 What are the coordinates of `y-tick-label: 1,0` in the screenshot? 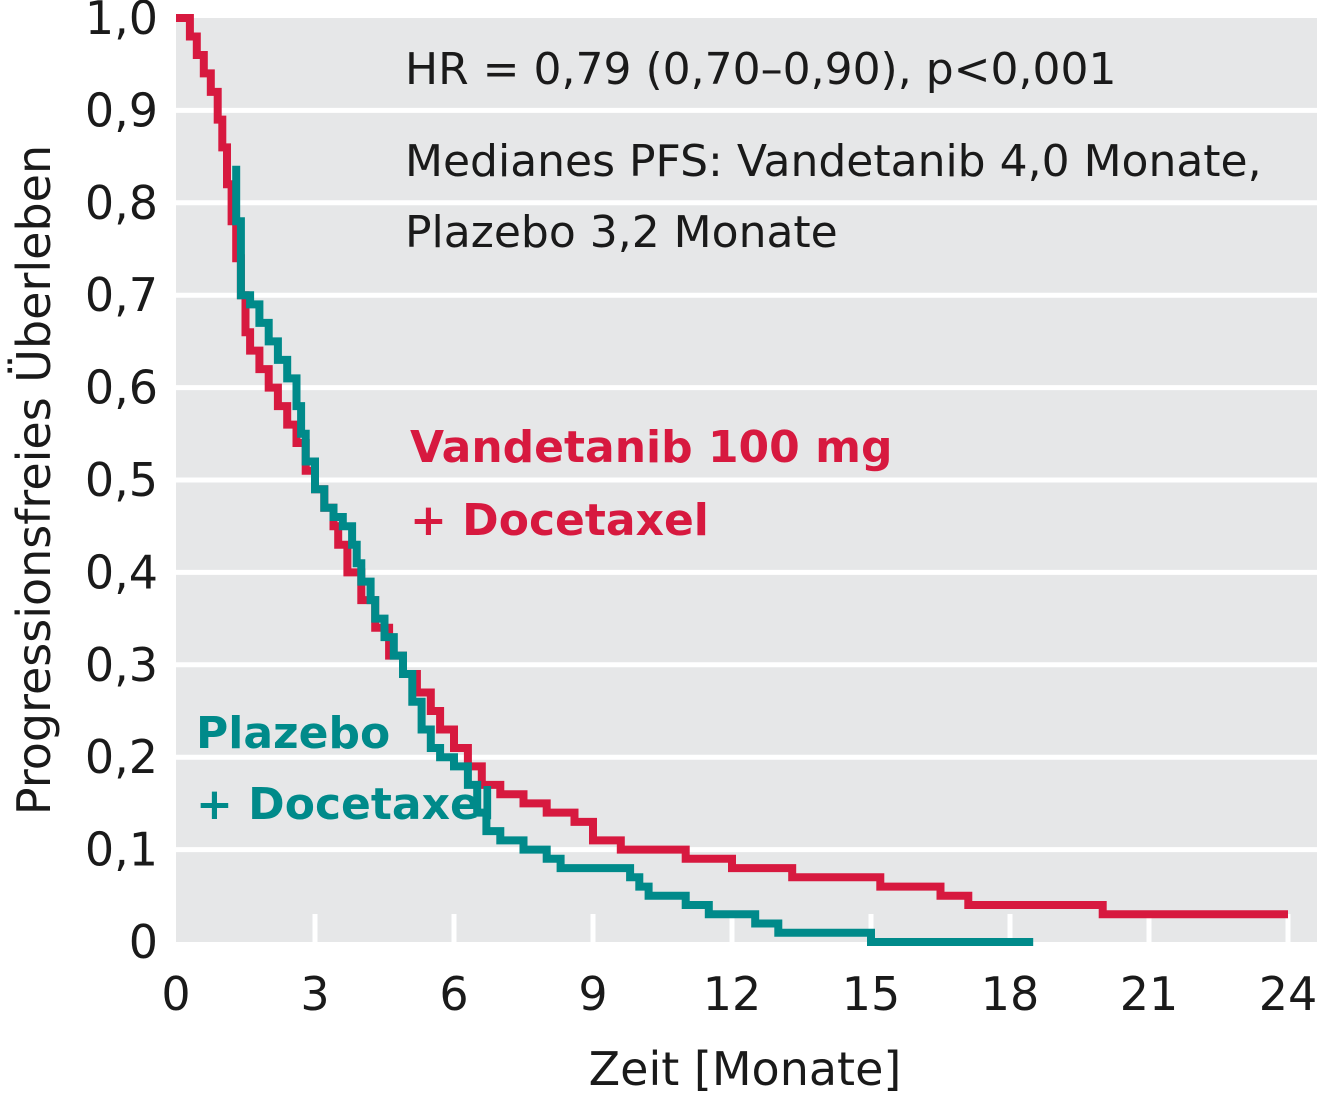 It's located at (121, 22).